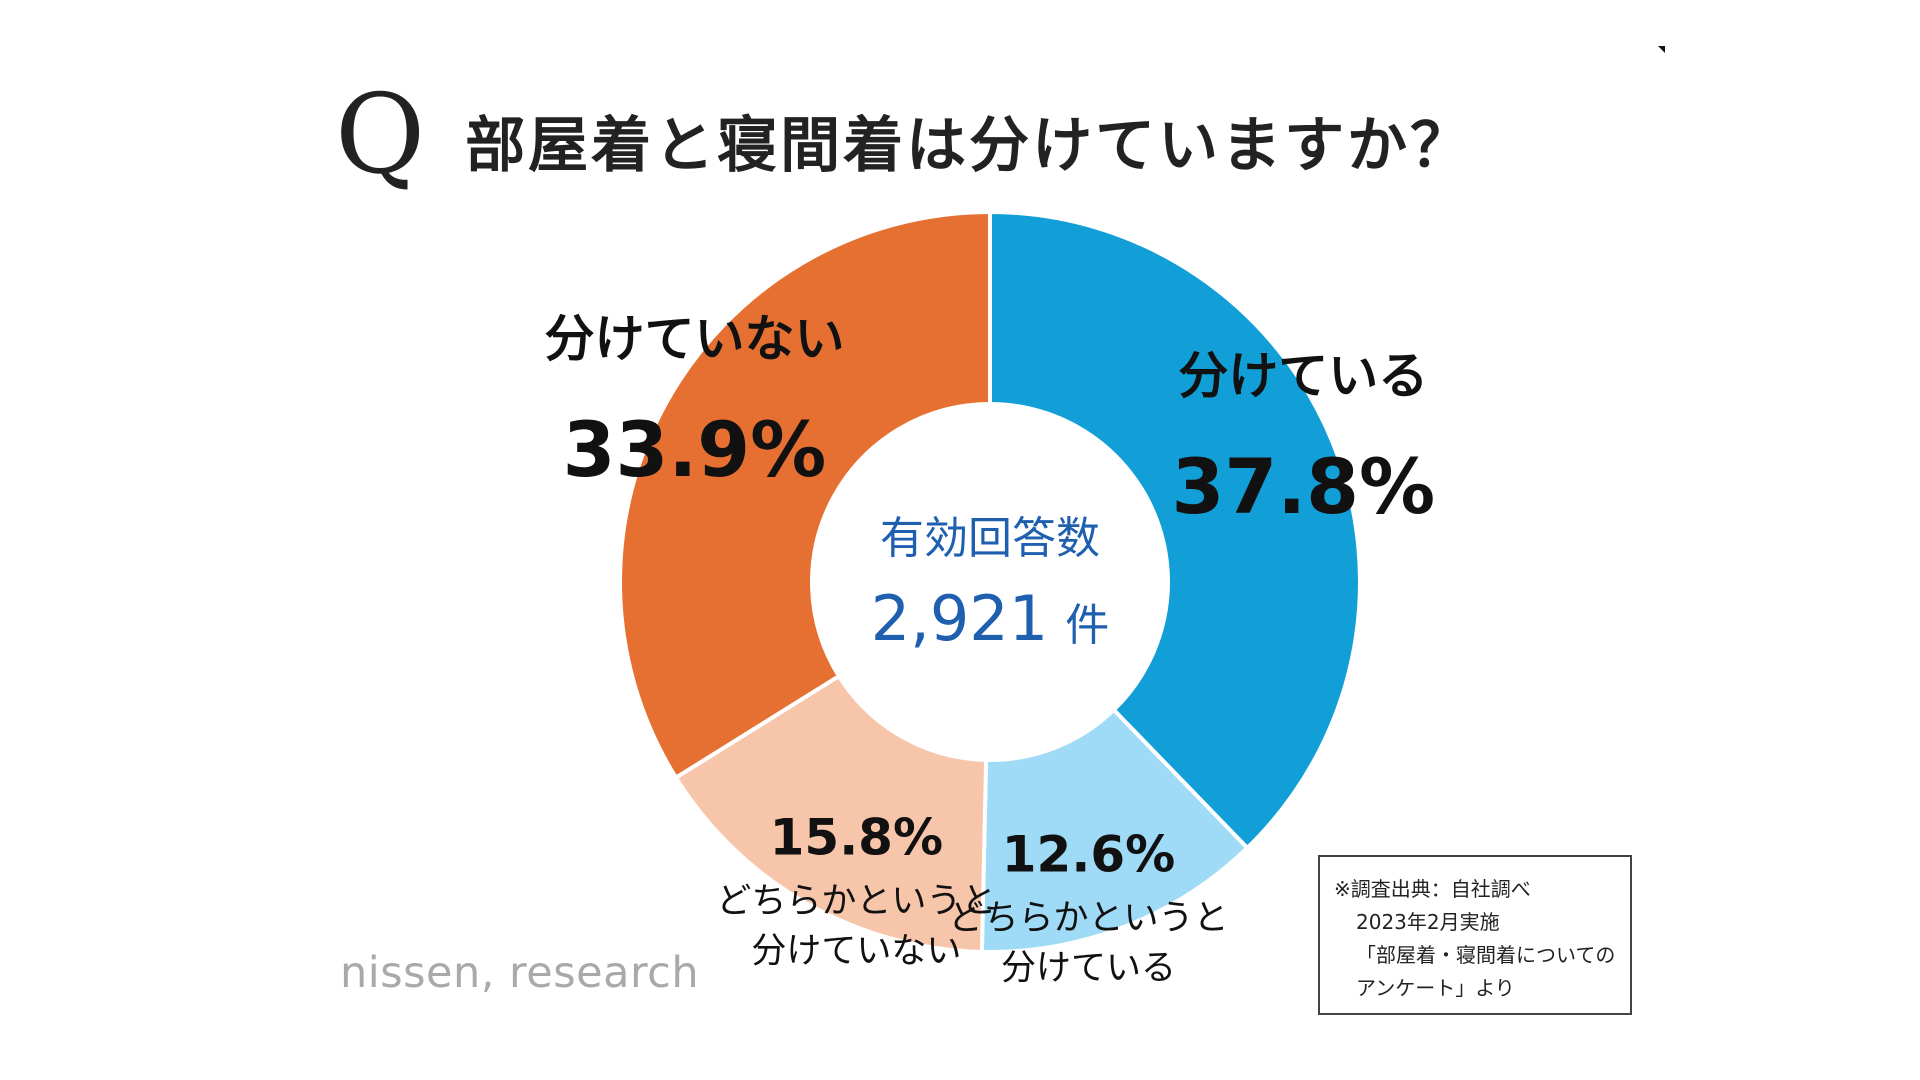 The width and height of the screenshot is (1920, 1080). I want to click on slice-name-1-line-0: どちらかというと, so click(1089, 918).